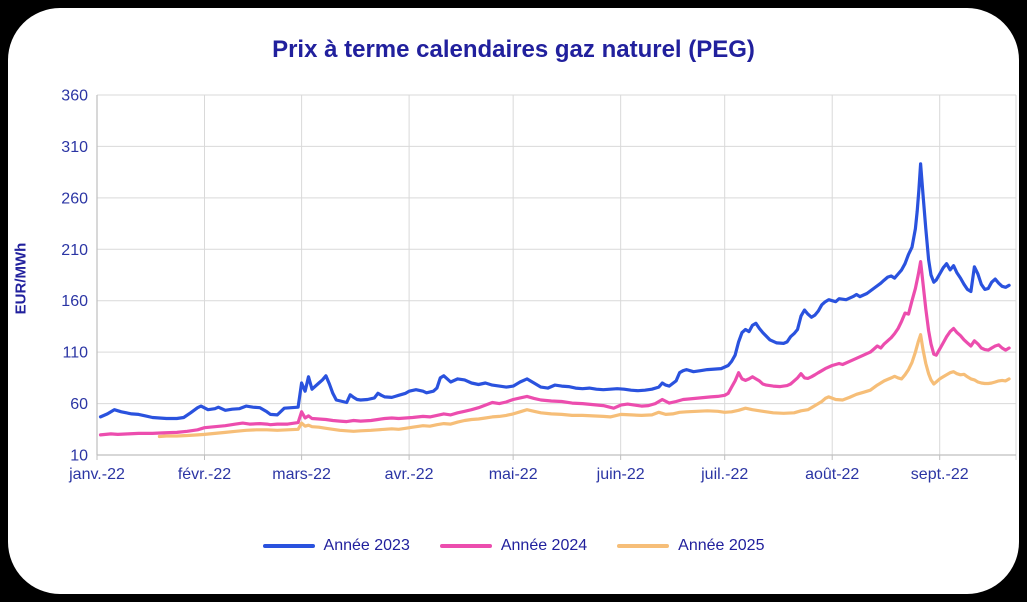 This screenshot has width=1027, height=602. I want to click on x-axis-tick-label: juil.-22, so click(724, 474).